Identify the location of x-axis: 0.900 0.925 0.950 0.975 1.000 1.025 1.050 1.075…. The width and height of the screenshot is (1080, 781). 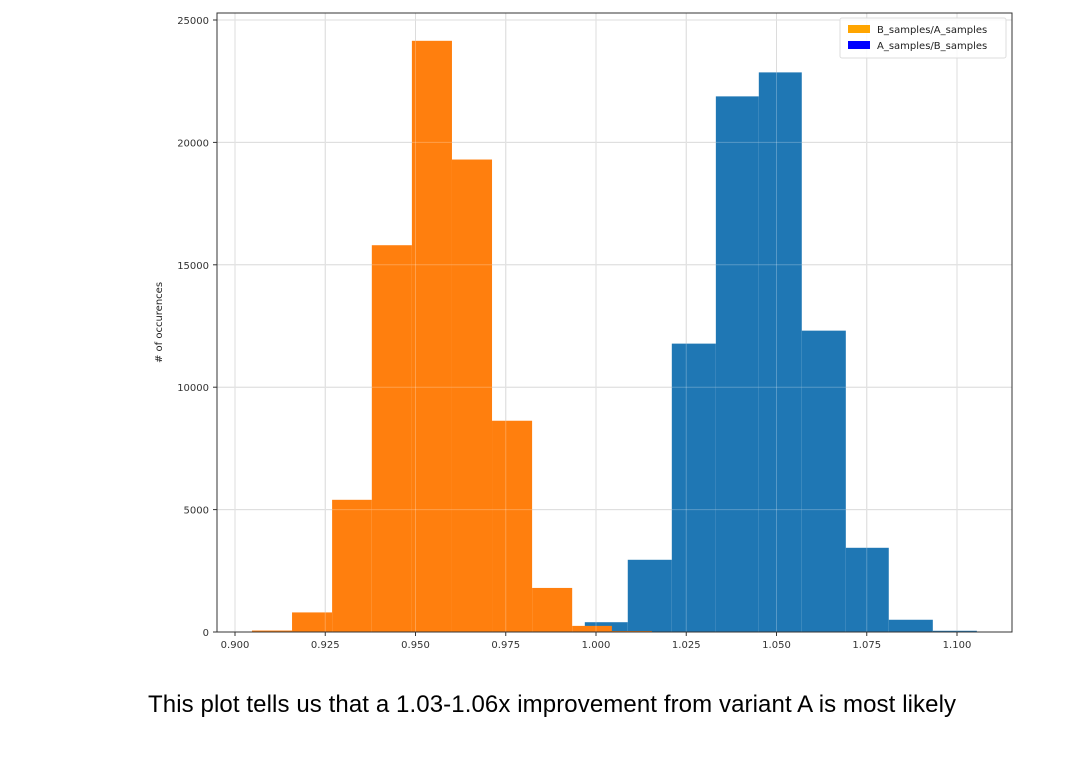
(596, 641).